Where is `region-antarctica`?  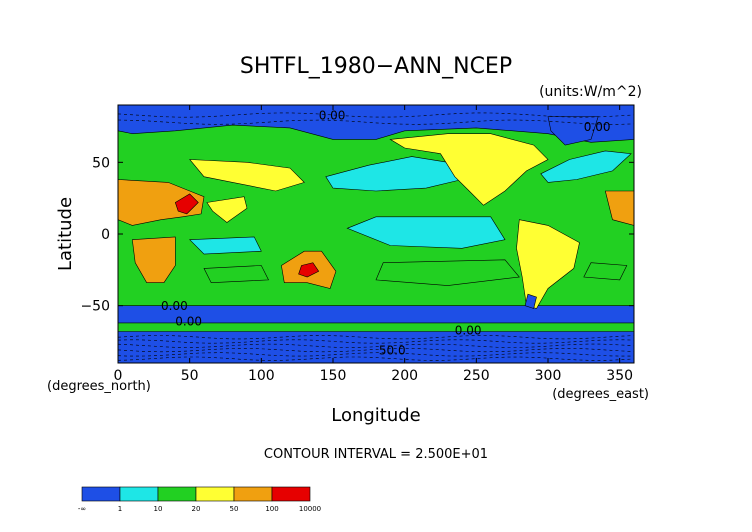
region-antarctica is located at coordinates (376, 347).